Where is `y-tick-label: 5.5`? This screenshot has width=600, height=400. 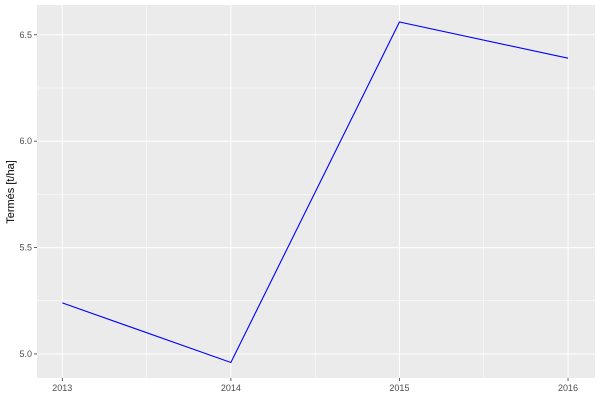 y-tick-label: 5.5 is located at coordinates (25, 248).